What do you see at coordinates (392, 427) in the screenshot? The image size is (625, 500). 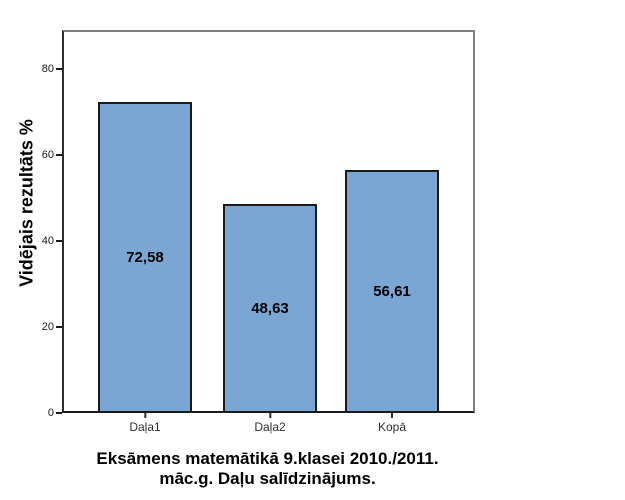 I see `x-tick-label: Kopā` at bounding box center [392, 427].